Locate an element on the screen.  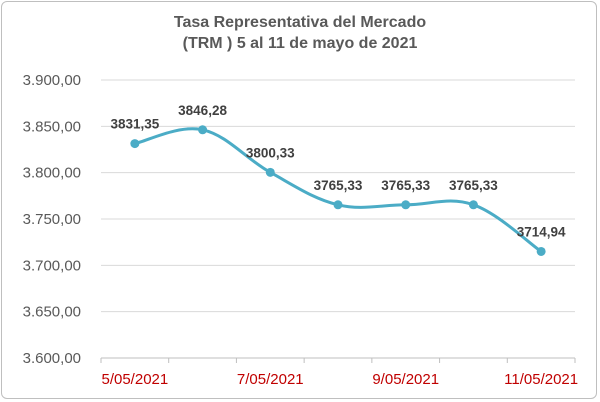
data-label: 3714,94 is located at coordinates (541, 231).